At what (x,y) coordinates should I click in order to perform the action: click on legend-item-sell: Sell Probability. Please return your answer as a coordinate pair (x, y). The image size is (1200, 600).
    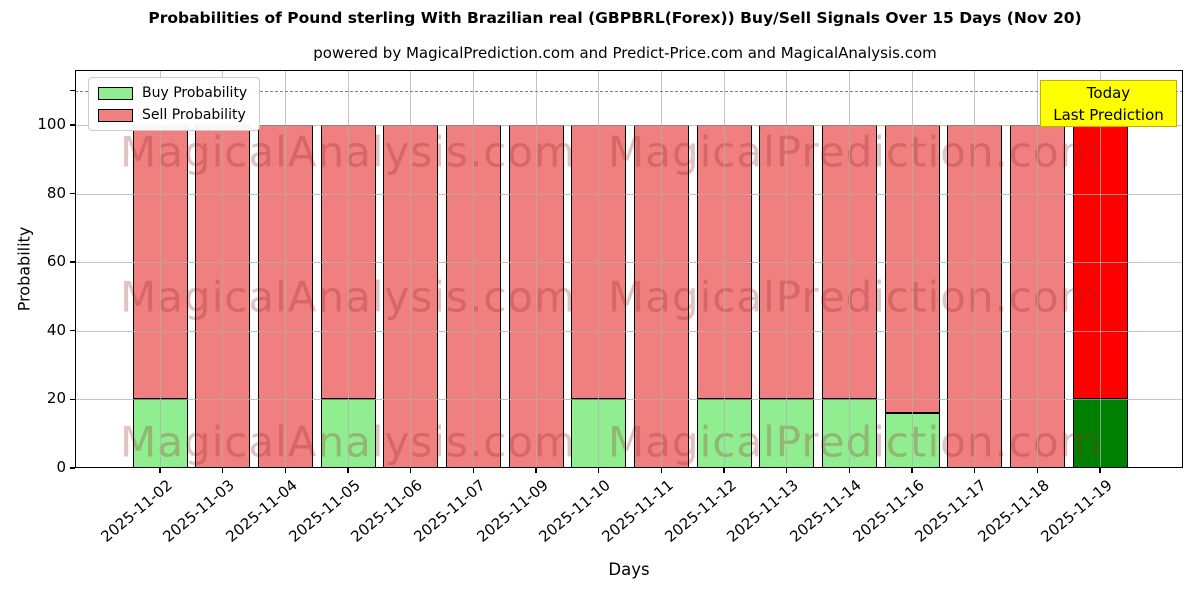
    Looking at the image, I should click on (172, 115).